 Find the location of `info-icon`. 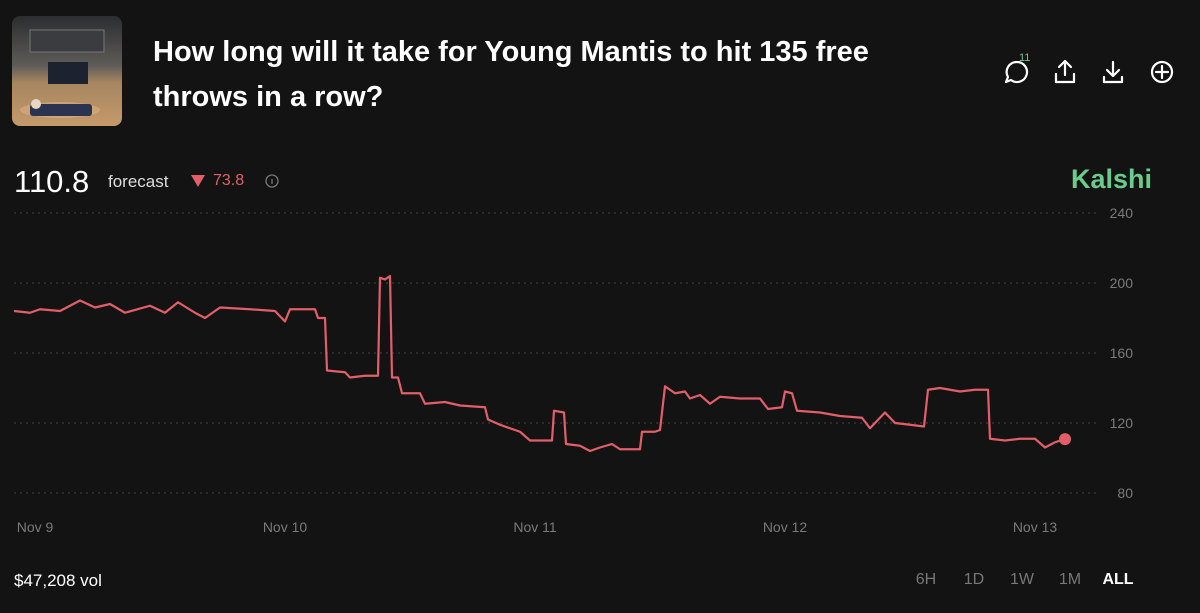

info-icon is located at coordinates (272, 181).